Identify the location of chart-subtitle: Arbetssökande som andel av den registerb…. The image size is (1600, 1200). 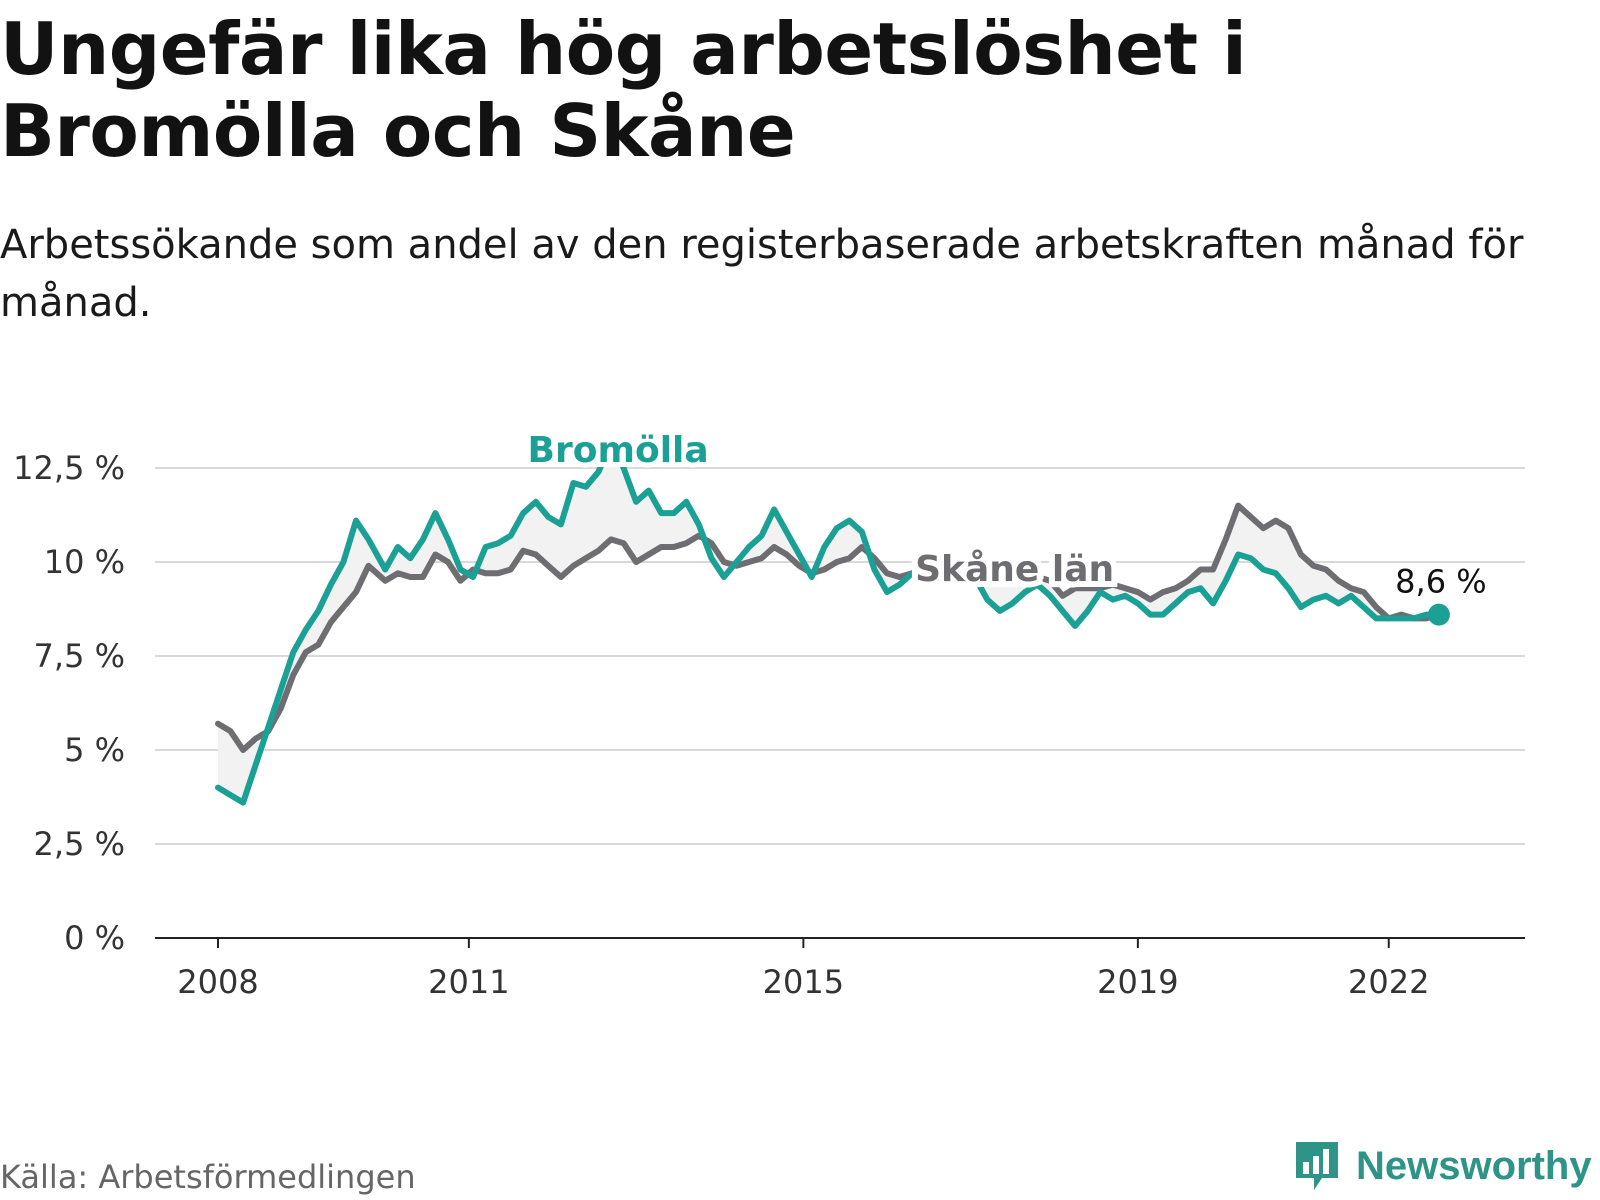
(762, 274).